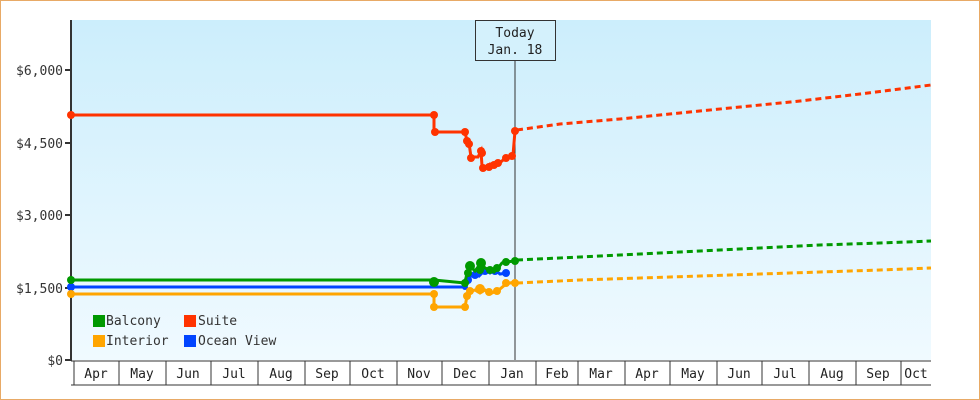 The height and width of the screenshot is (400, 980). Describe the element at coordinates (55, 361) in the screenshot. I see `y-tick-label: $0` at that location.